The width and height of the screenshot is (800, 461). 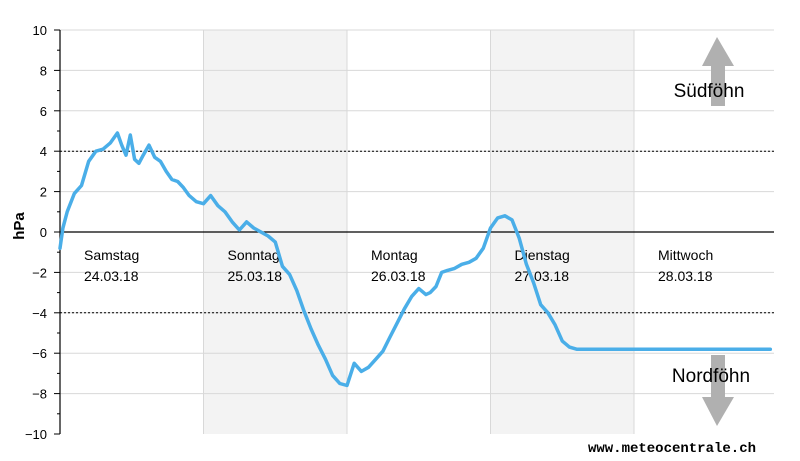 I want to click on y-tick-label: 6, so click(x=43, y=111).